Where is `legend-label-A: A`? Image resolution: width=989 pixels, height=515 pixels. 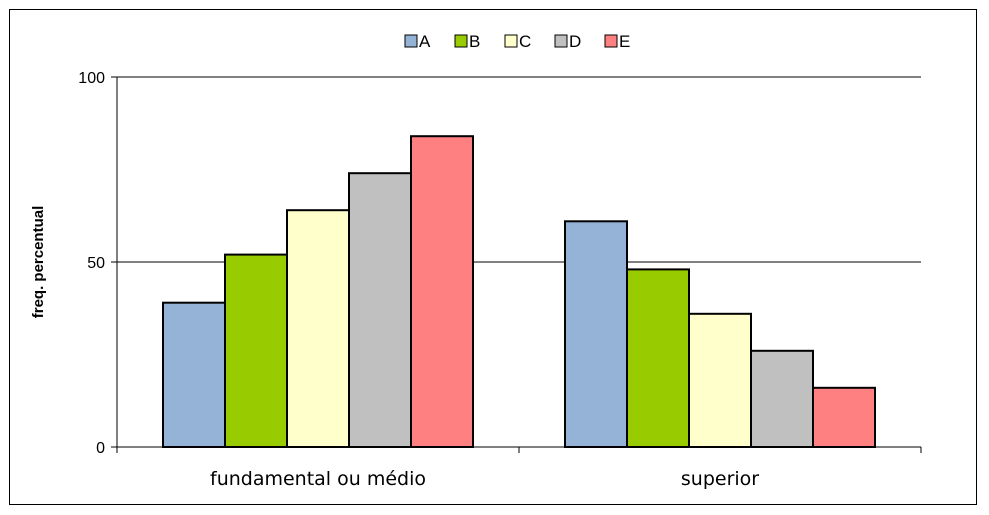
legend-label-A: A is located at coordinates (425, 41).